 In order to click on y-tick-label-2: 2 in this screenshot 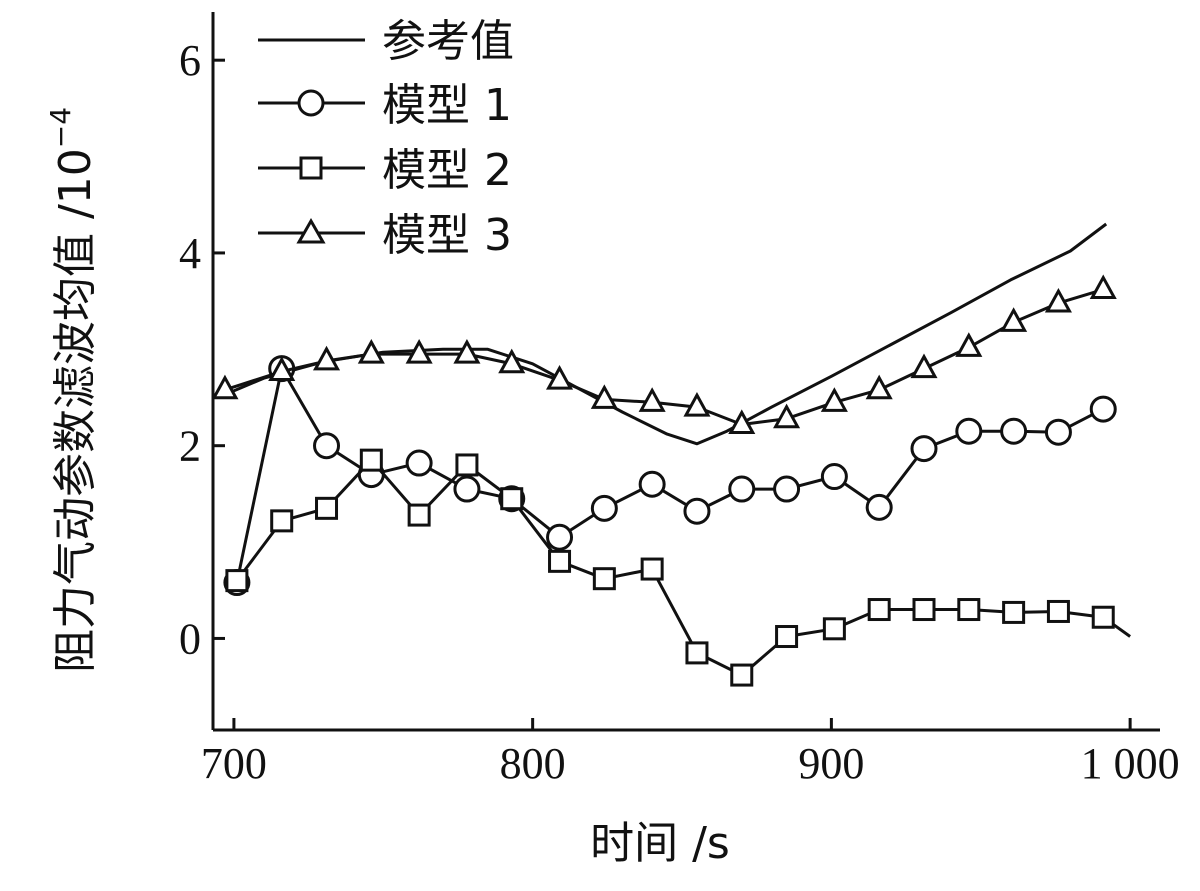, I will do `click(190, 446)`.